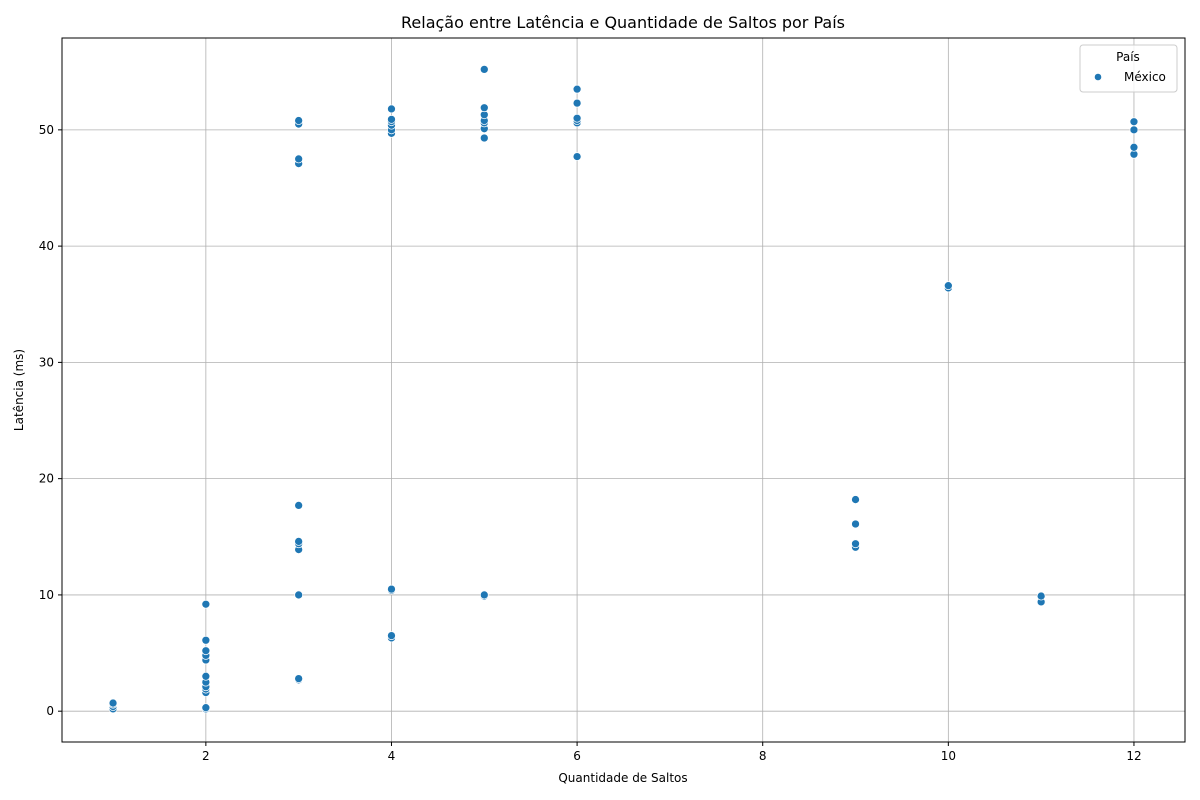  I want to click on y-axis-title: Latência (ms), so click(19, 390).